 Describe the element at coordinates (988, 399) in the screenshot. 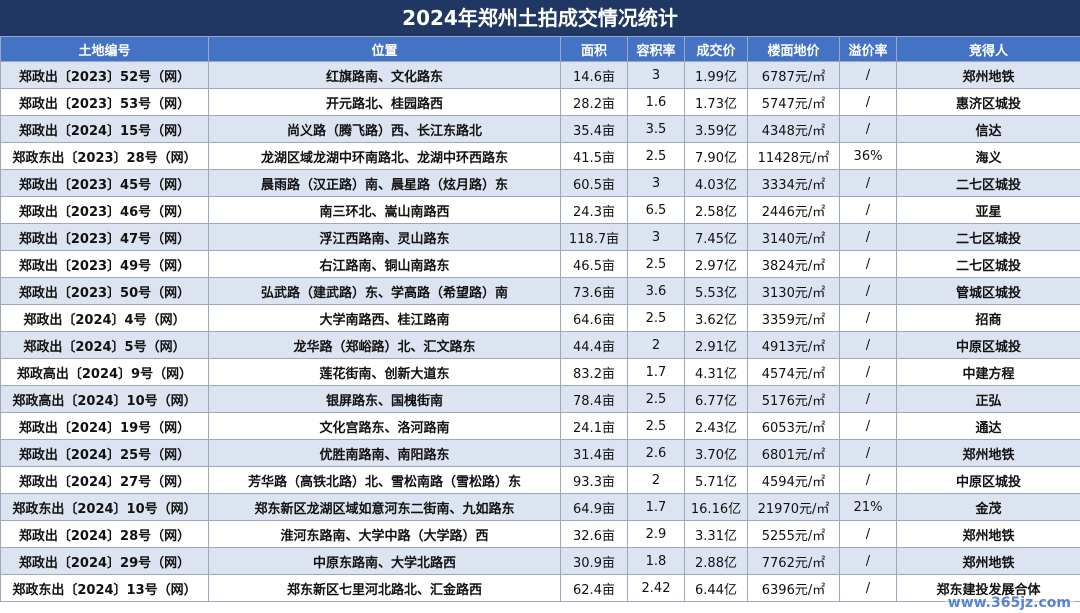

I see `cell-winner: 正弘` at that location.